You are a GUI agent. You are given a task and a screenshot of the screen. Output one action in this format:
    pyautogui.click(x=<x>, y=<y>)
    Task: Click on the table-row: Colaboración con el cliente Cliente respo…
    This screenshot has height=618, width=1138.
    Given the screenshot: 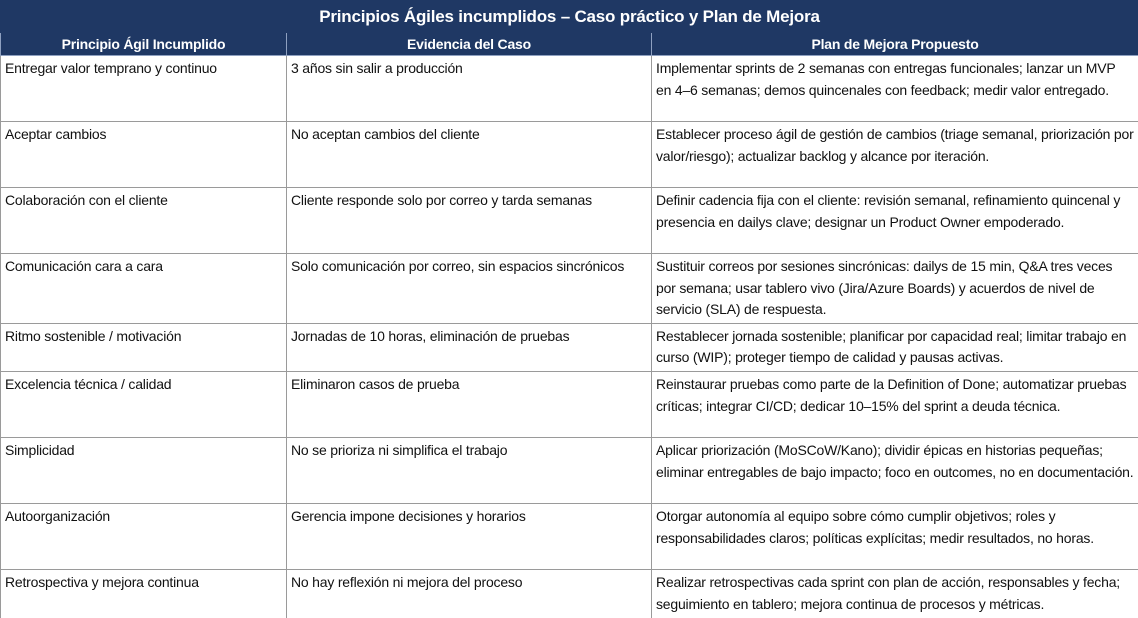 What is the action you would take?
    pyautogui.click(x=569, y=220)
    